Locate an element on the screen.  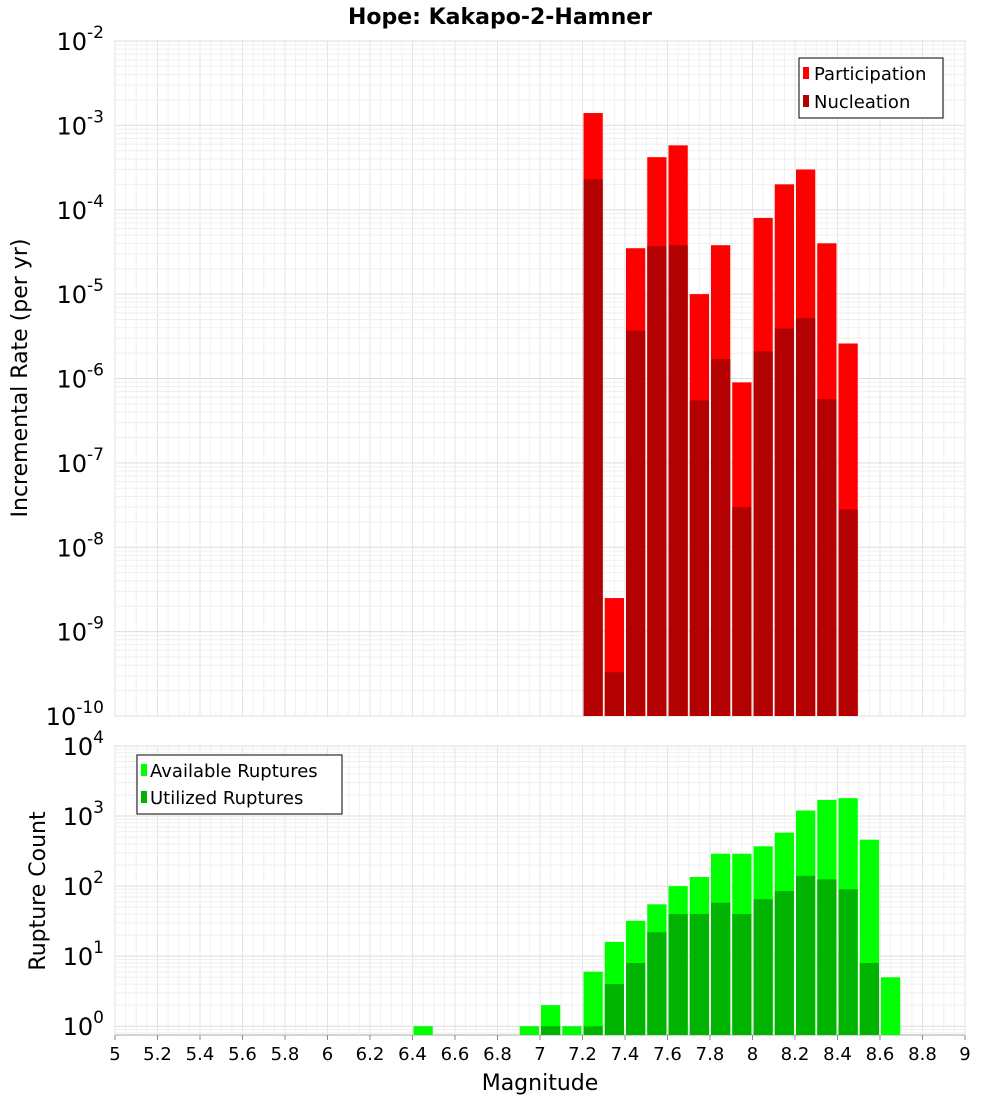
x-tick-label: 6.4 is located at coordinates (412, 1054).